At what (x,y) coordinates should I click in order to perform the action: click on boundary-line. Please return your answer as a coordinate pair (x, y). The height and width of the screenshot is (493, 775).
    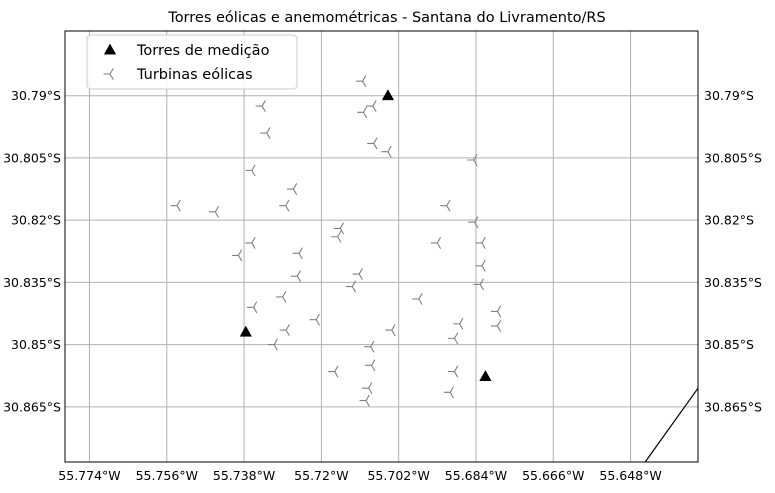
    Looking at the image, I should click on (671, 425).